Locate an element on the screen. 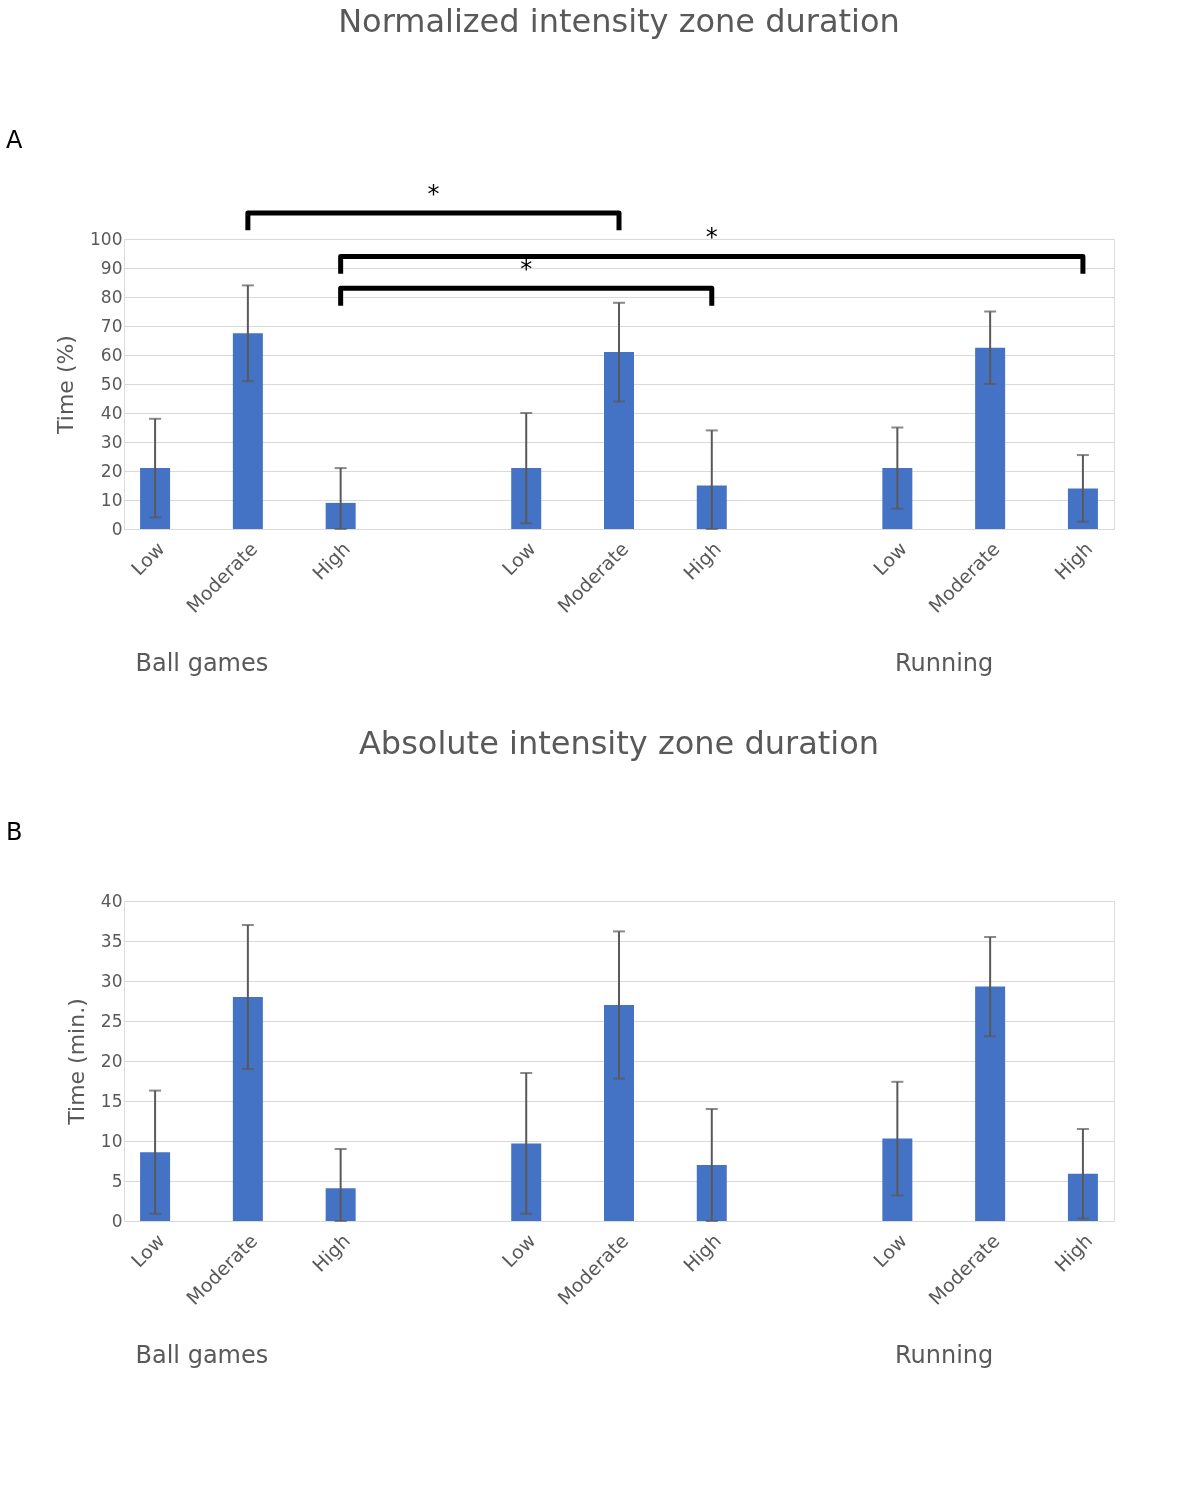 The height and width of the screenshot is (1501, 1204). chart-title: Absolute intensity zone duration is located at coordinates (619, 743).